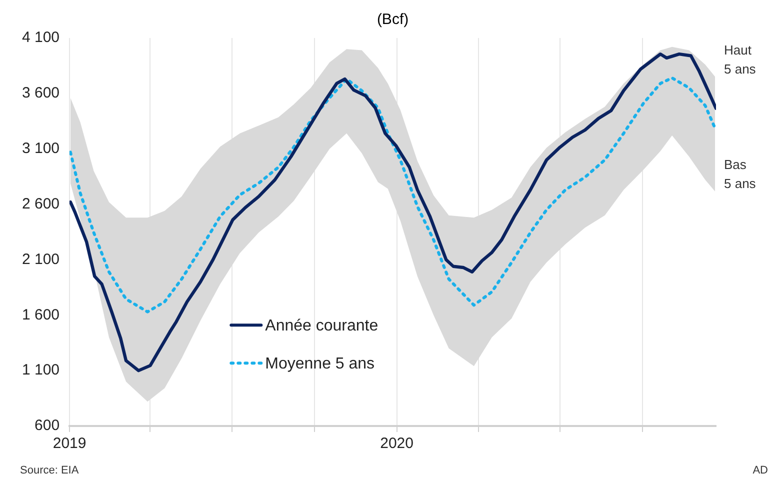 This screenshot has width=780, height=486. Describe the element at coordinates (740, 174) in the screenshot. I see `annotation: Bas 5 ans` at that location.